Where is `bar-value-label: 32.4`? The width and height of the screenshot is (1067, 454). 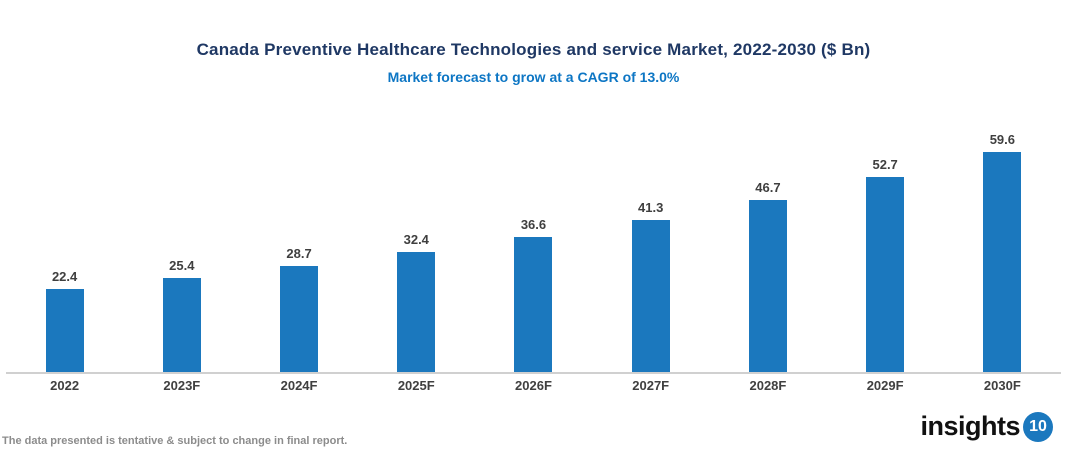 bar-value-label: 32.4 is located at coordinates (416, 239).